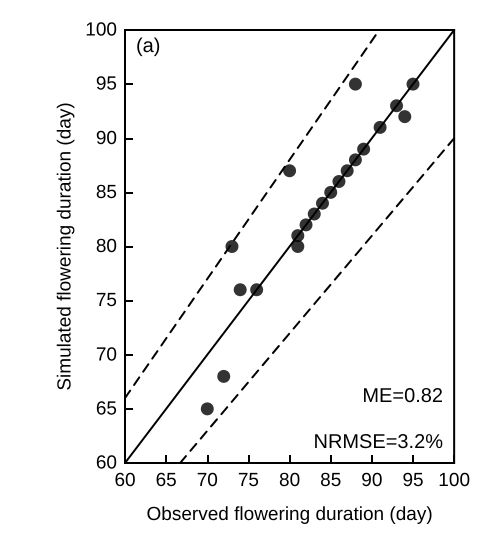 The width and height of the screenshot is (481, 557). I want to click on y-tick-label: 95, so click(106, 84).